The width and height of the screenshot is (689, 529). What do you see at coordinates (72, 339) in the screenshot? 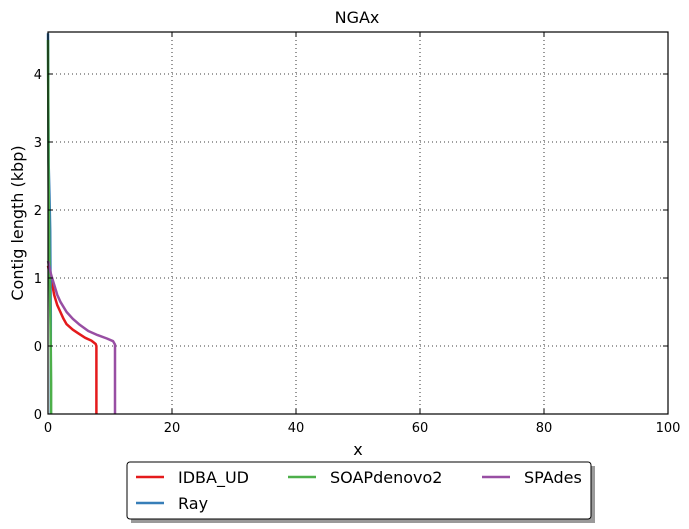
I see `series-line-idba-ud` at bounding box center [72, 339].